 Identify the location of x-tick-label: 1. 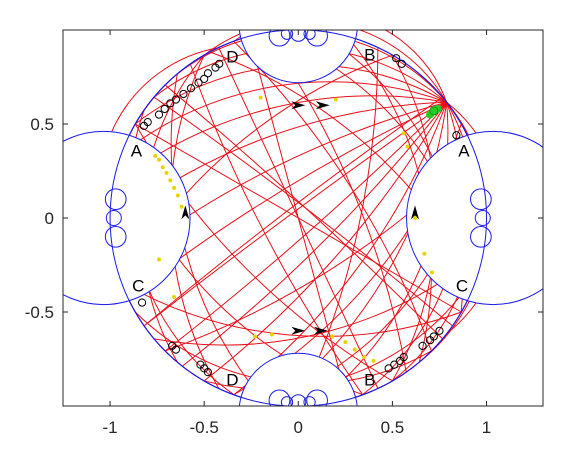
(486, 427).